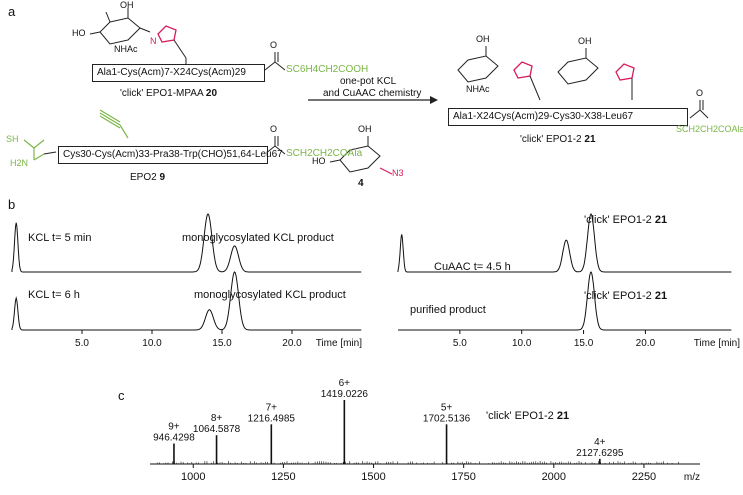 This screenshot has width=743, height=495. I want to click on ms-peak-label-9+: 946.4298, so click(174, 438).